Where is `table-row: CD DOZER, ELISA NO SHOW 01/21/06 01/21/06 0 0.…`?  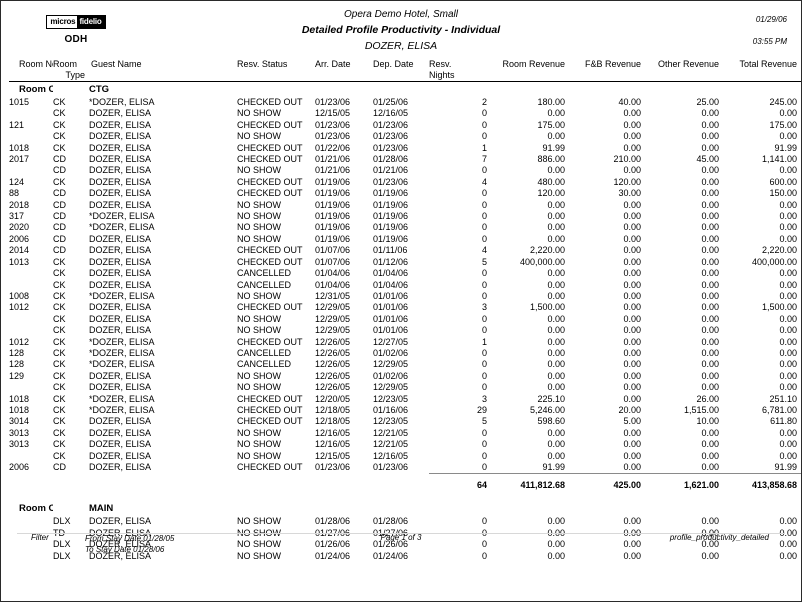 table-row: CD DOZER, ELISA NO SHOW 01/21/06 01/21/06 0 0.… is located at coordinates (405, 170).